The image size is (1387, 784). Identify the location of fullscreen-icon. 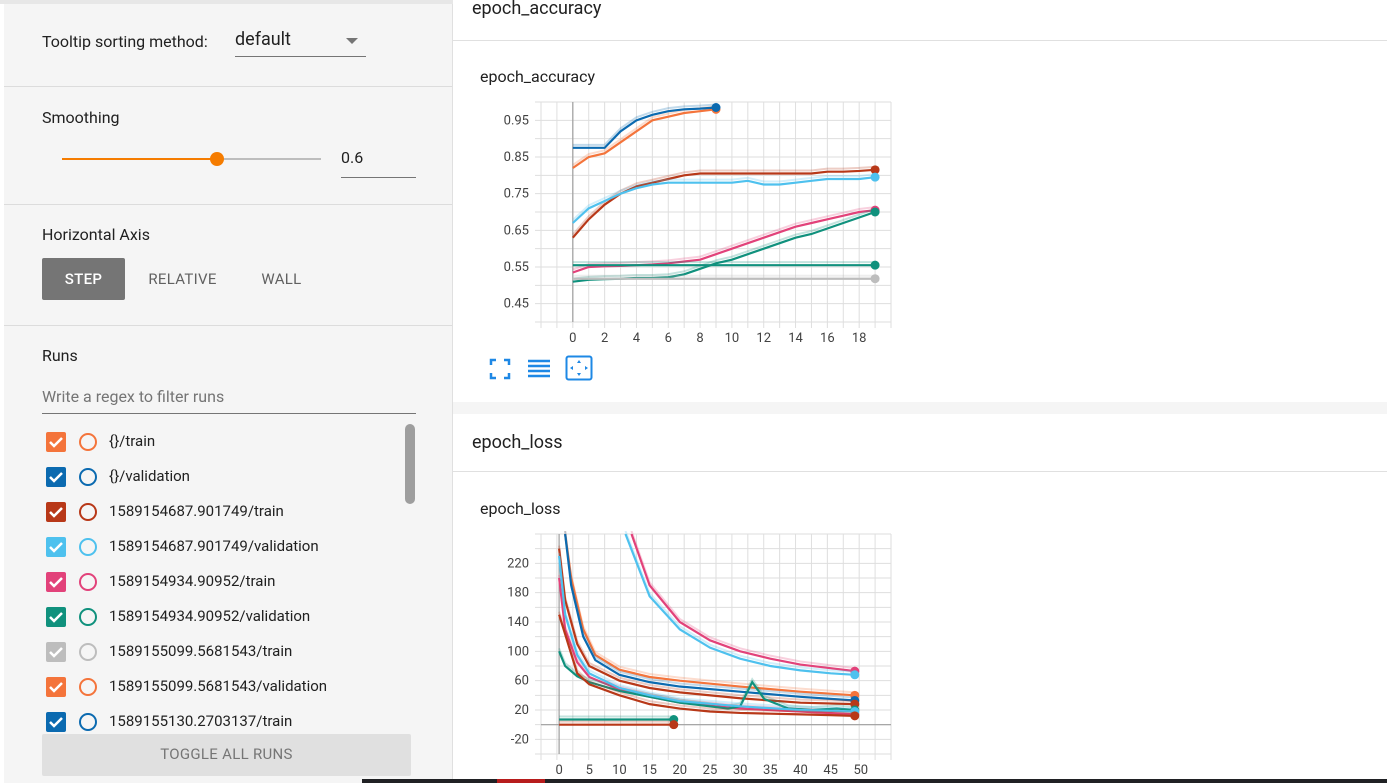
(500, 369).